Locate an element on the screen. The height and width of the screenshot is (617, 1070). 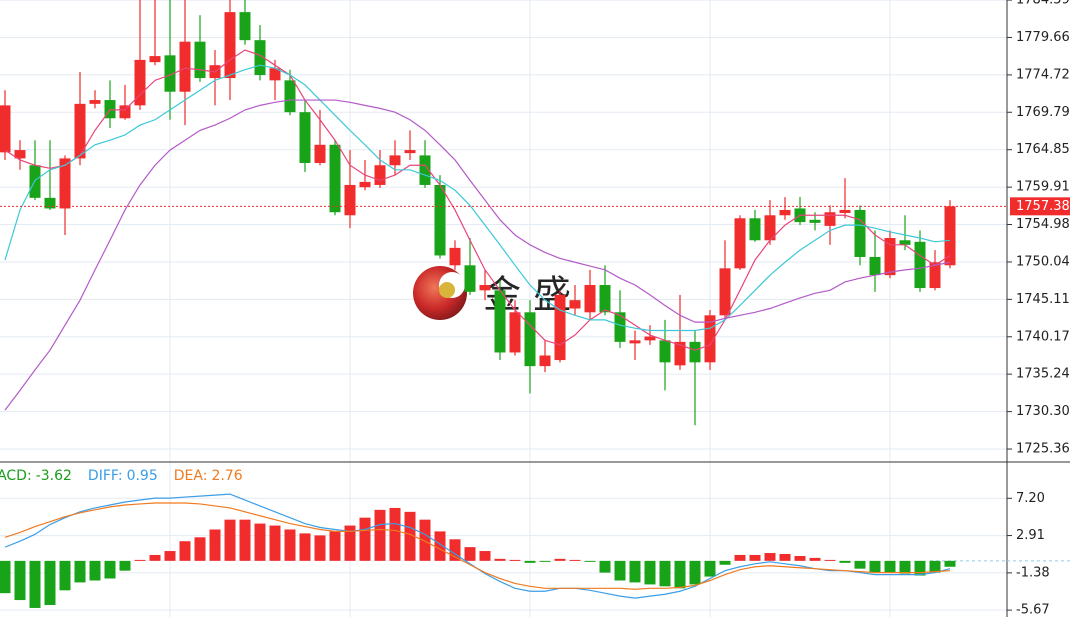
y-tick-label: 1779.66 is located at coordinates (1043, 37).